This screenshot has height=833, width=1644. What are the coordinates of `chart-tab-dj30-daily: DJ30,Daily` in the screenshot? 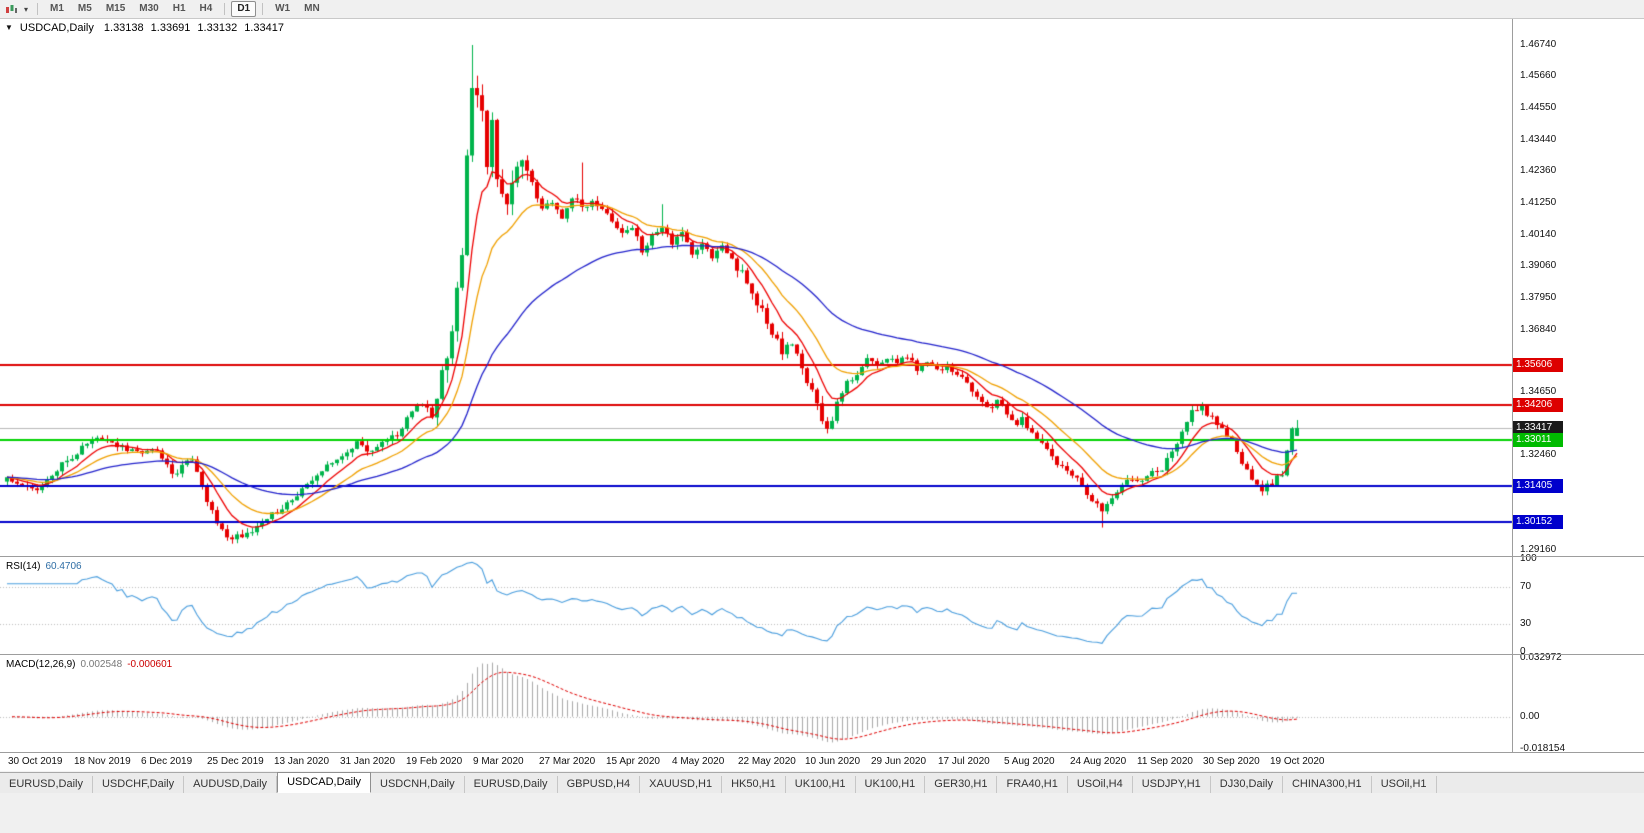 It's located at (1247, 784).